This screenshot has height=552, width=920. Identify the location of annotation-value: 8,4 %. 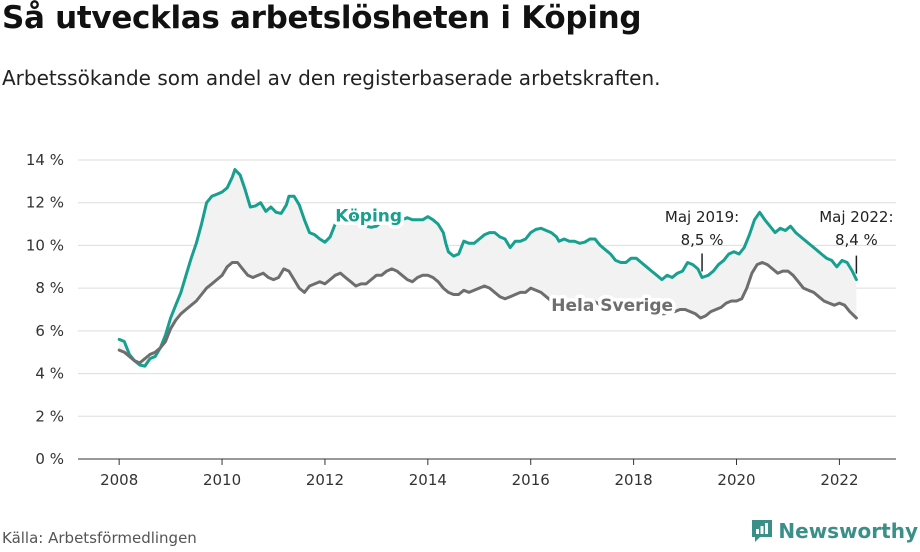
(856, 240).